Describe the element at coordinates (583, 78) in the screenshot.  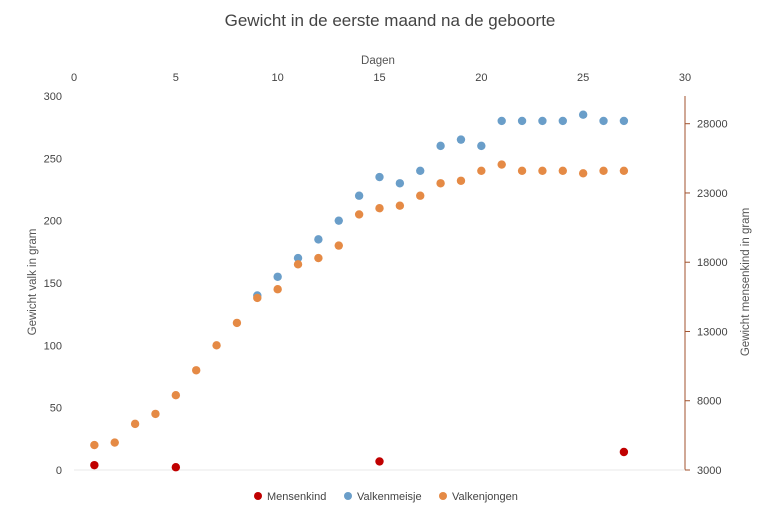
I see `x-tick-label: 25` at that location.